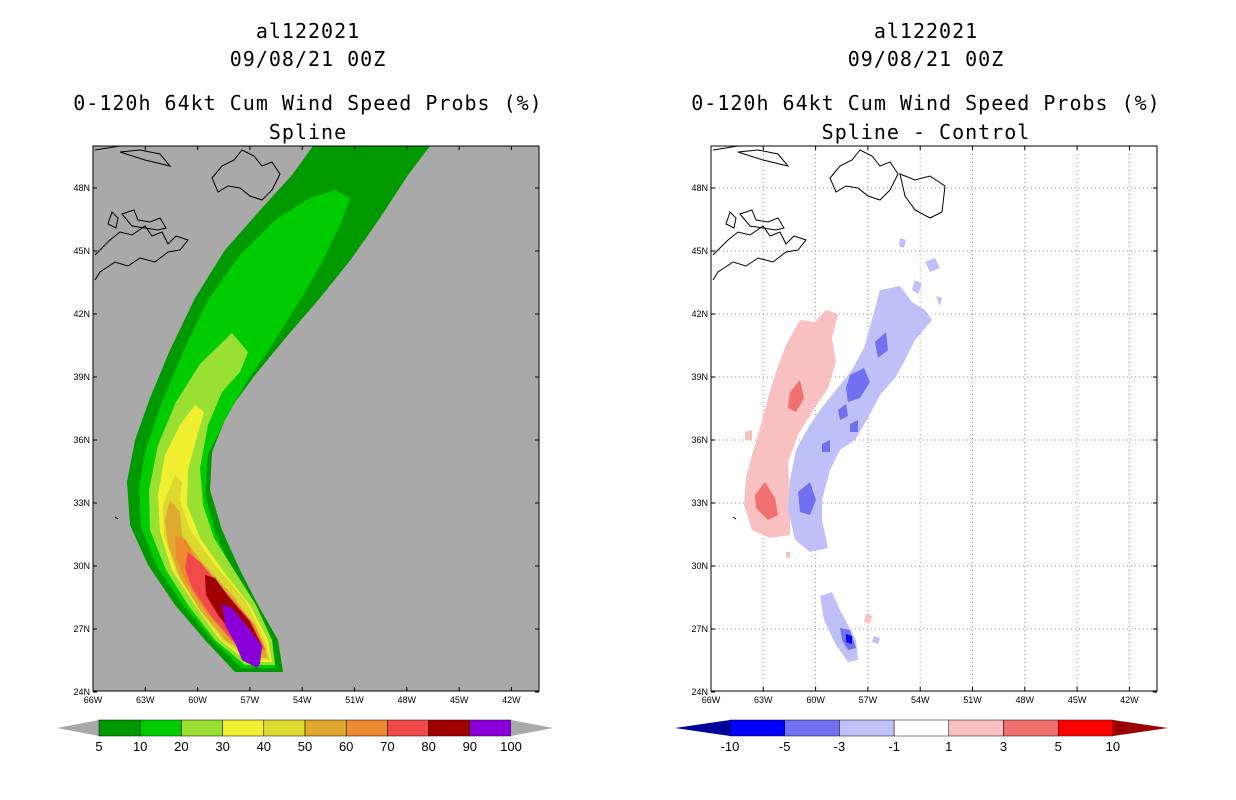 The image size is (1236, 800). What do you see at coordinates (748, 435) in the screenshot?
I see `diff-pos-1-3-b` at bounding box center [748, 435].